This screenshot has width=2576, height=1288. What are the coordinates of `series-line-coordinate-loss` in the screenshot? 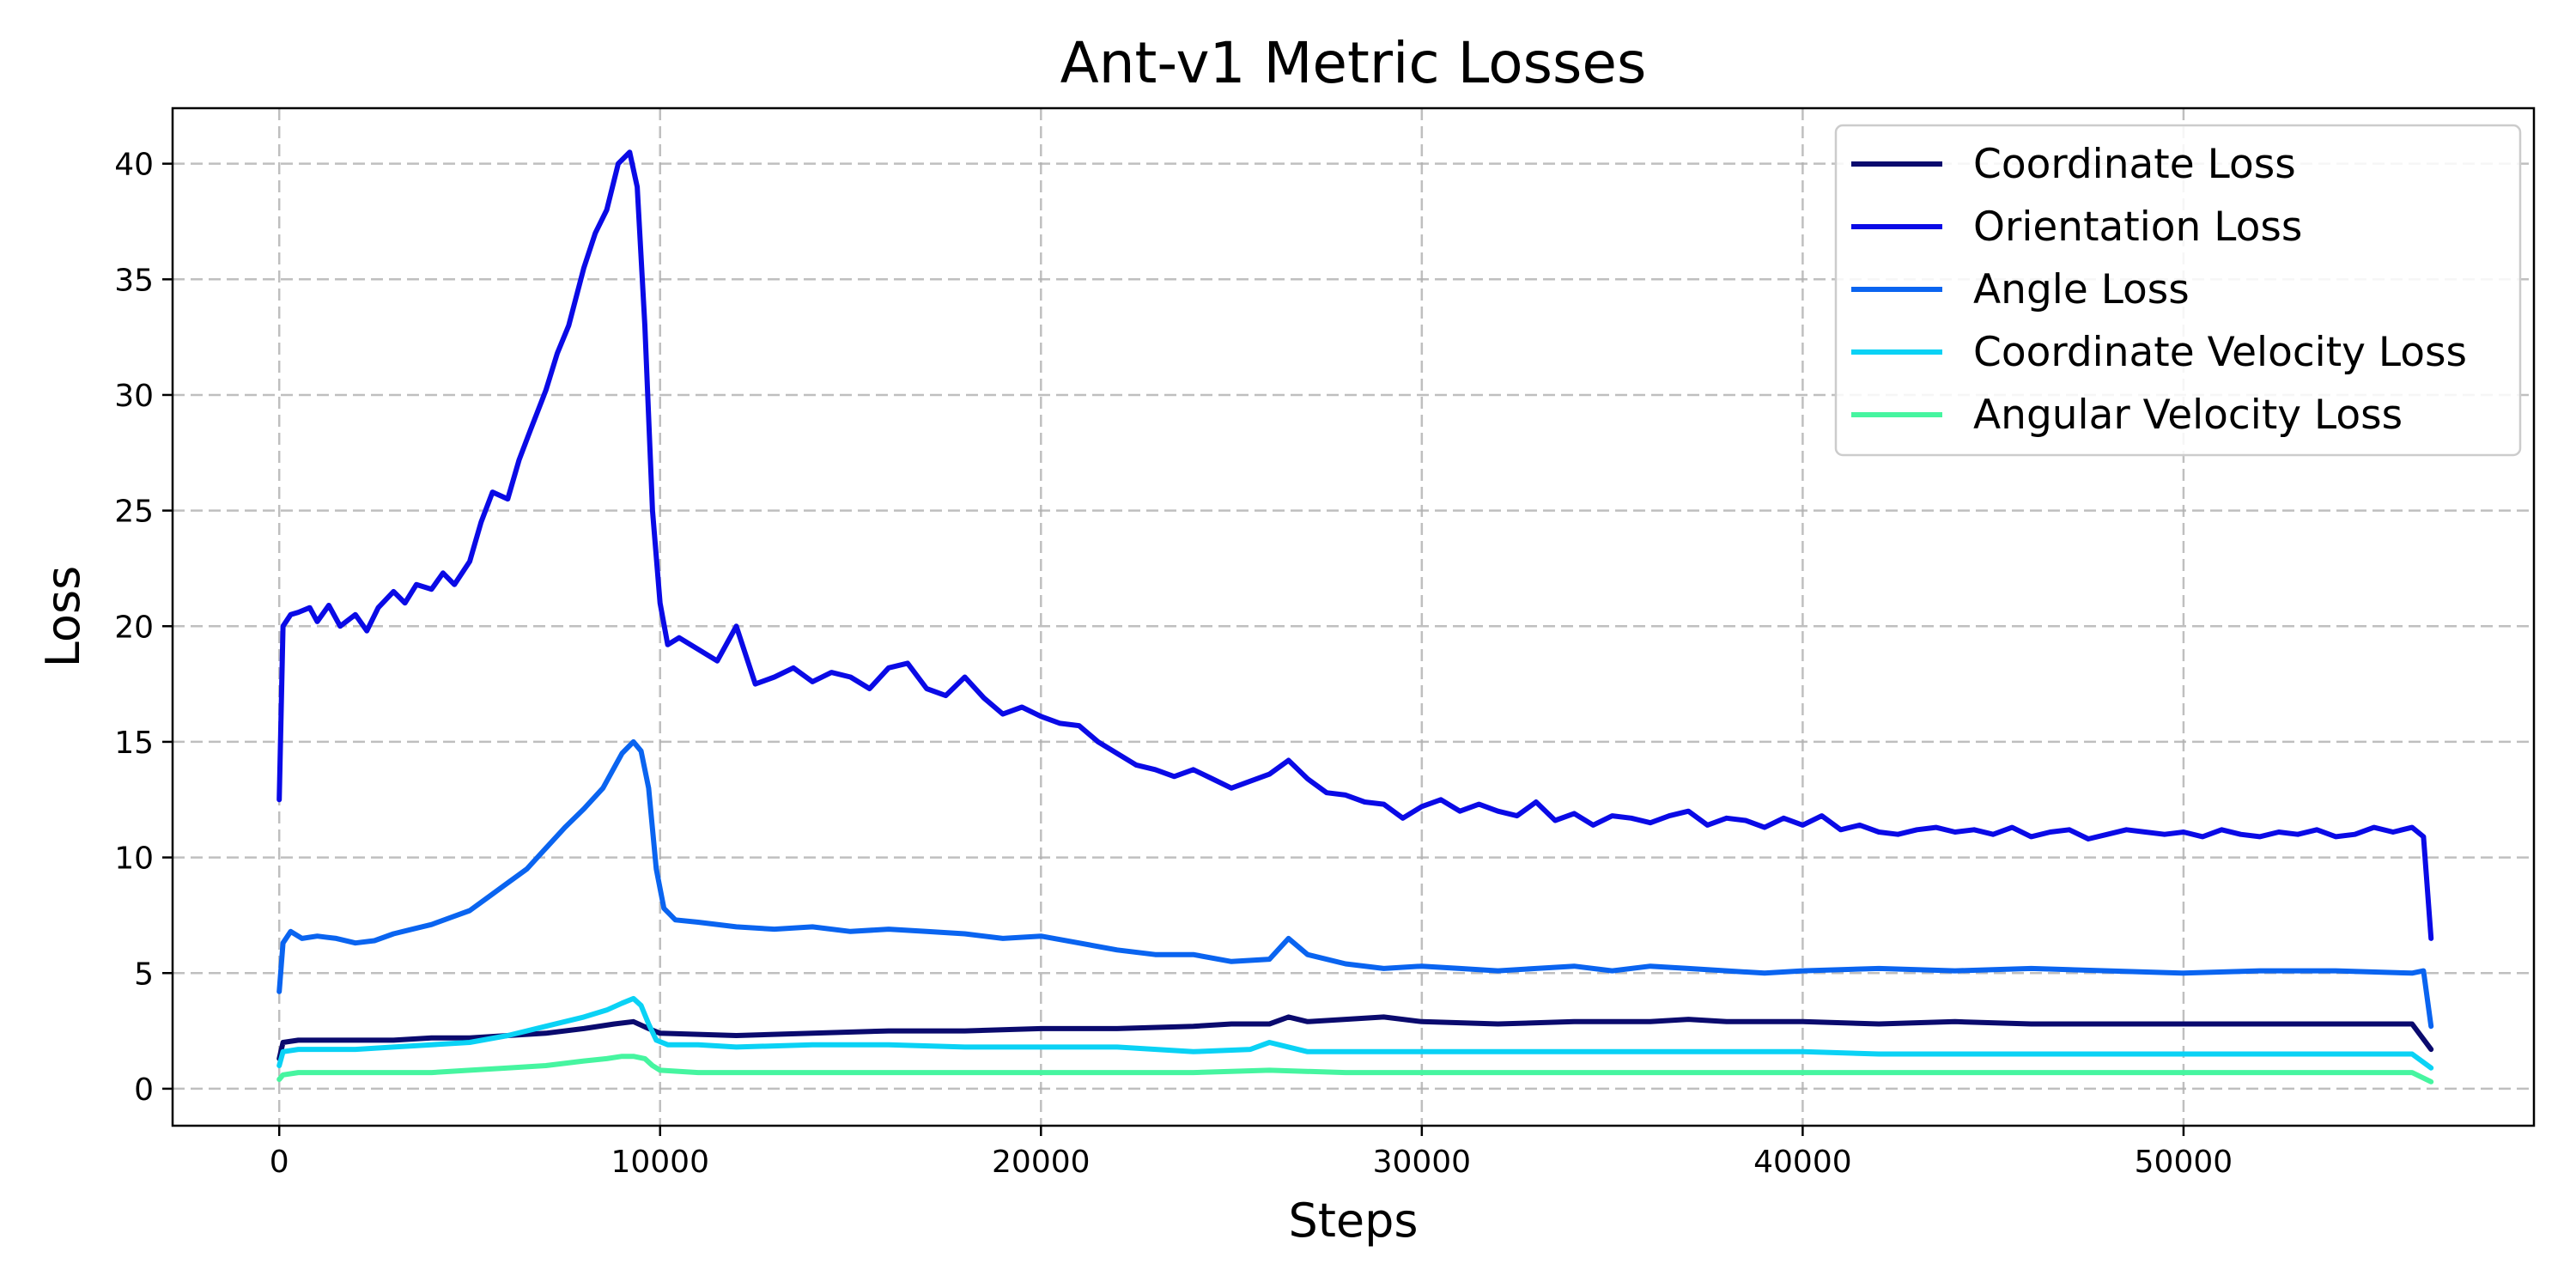 It's located at (1355, 1038).